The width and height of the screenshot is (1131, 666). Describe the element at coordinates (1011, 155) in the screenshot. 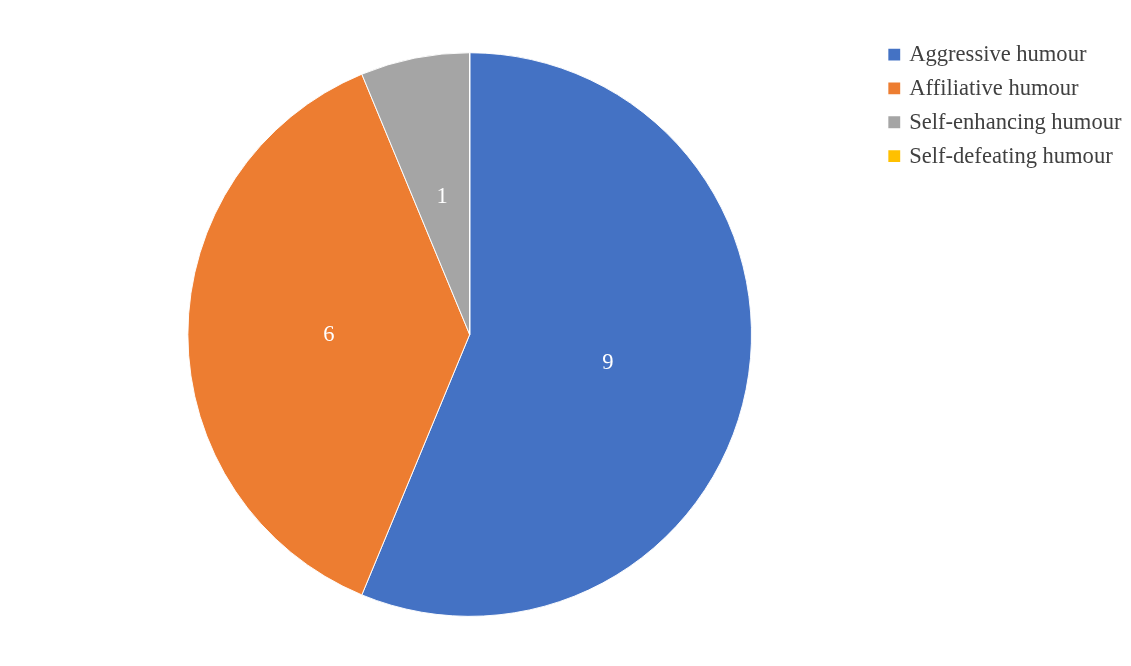

I see `legend-label: Self-defeating humour` at that location.